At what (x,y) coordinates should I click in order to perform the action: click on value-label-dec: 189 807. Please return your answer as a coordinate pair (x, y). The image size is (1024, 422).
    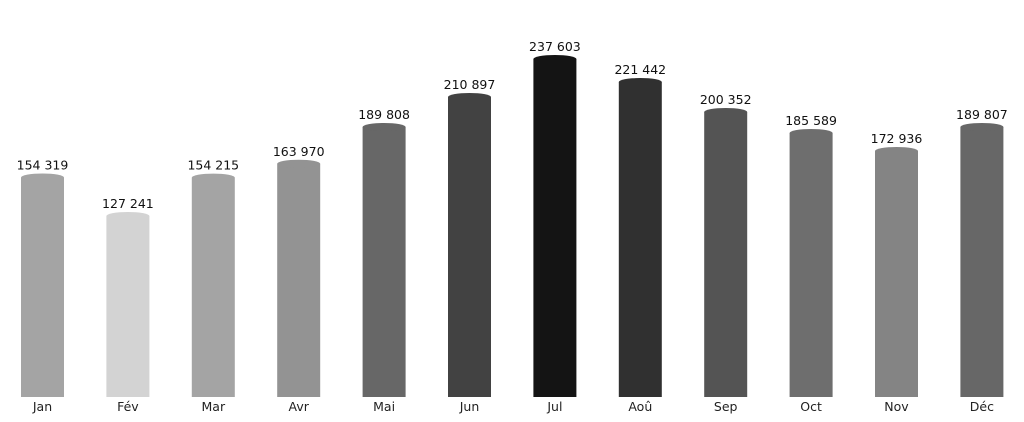
    Looking at the image, I should click on (982, 114).